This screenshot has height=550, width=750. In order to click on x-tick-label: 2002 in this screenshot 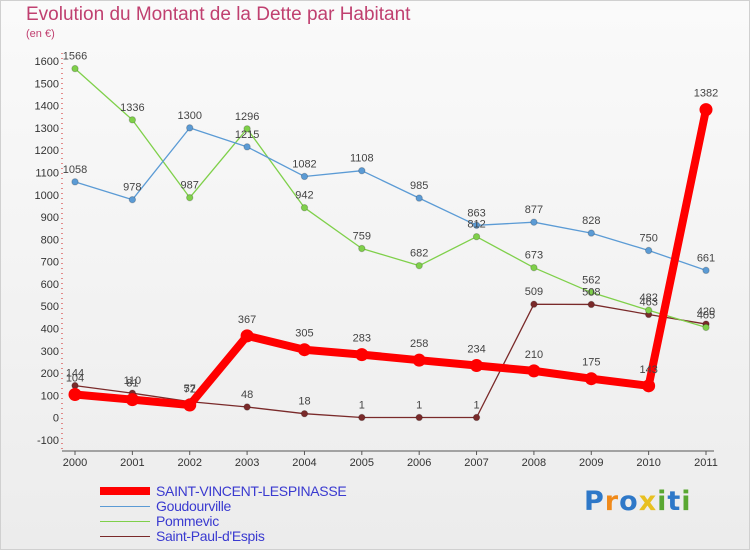, I will do `click(189, 463)`.